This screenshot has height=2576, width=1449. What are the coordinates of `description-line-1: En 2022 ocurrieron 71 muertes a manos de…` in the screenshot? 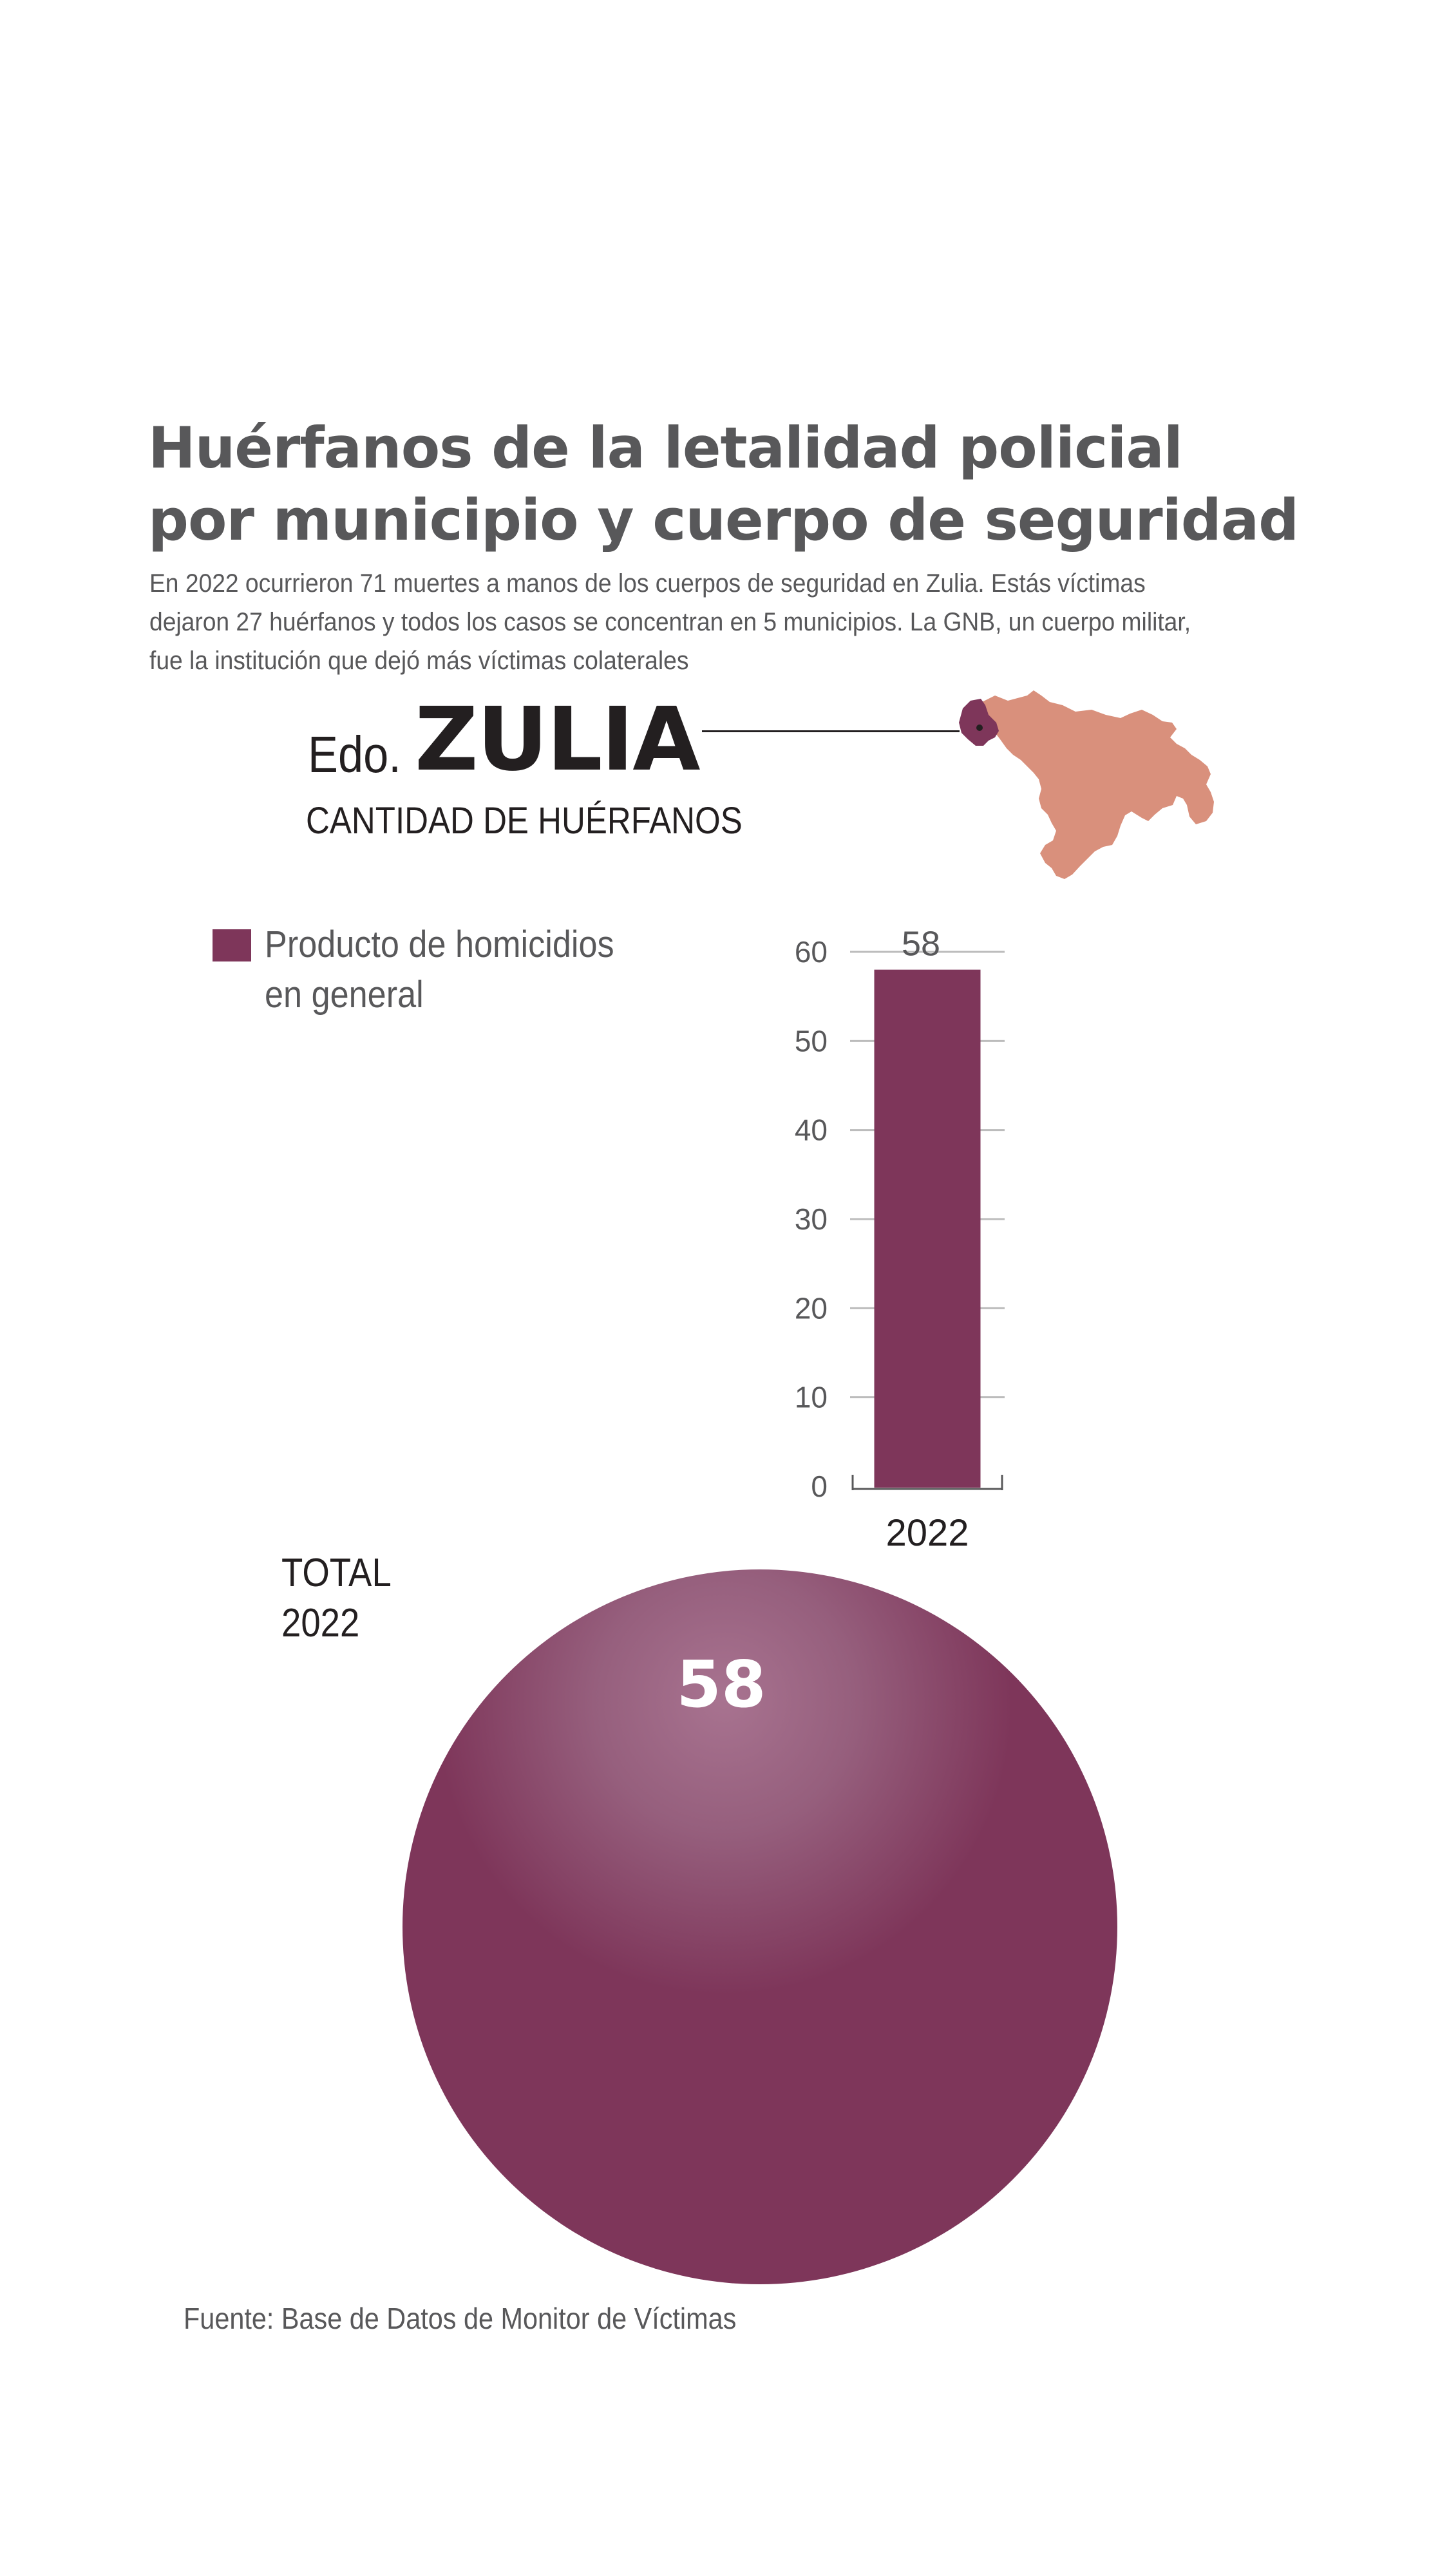 It's located at (647, 583).